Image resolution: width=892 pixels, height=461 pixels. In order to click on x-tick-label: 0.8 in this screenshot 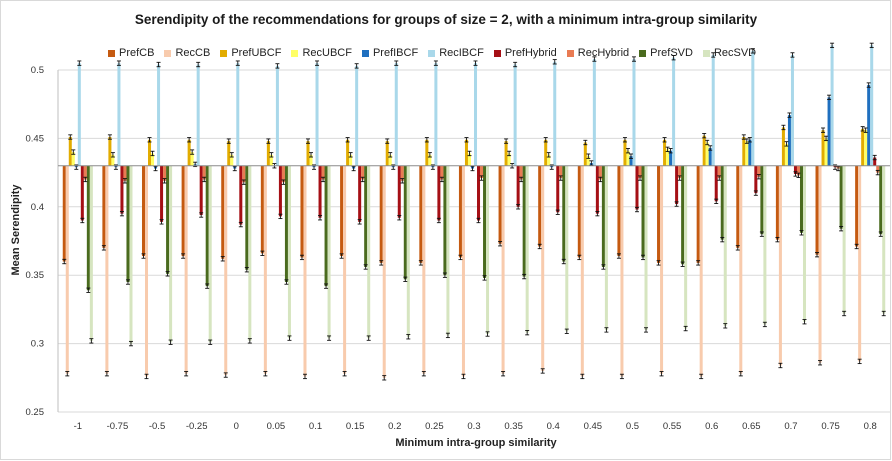, I will do `click(870, 426)`.